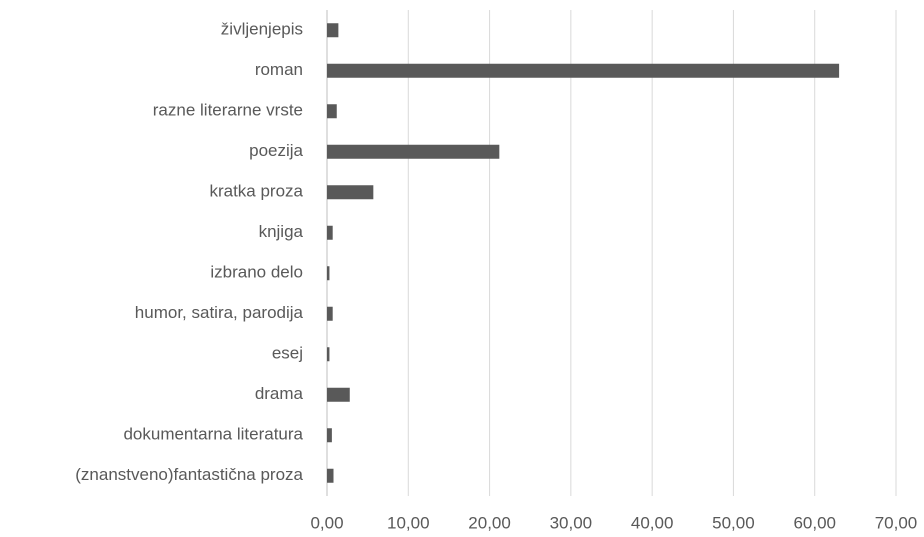 Image resolution: width=924 pixels, height=537 pixels. Describe the element at coordinates (276, 150) in the screenshot. I see `y-tick-label: poezija` at that location.